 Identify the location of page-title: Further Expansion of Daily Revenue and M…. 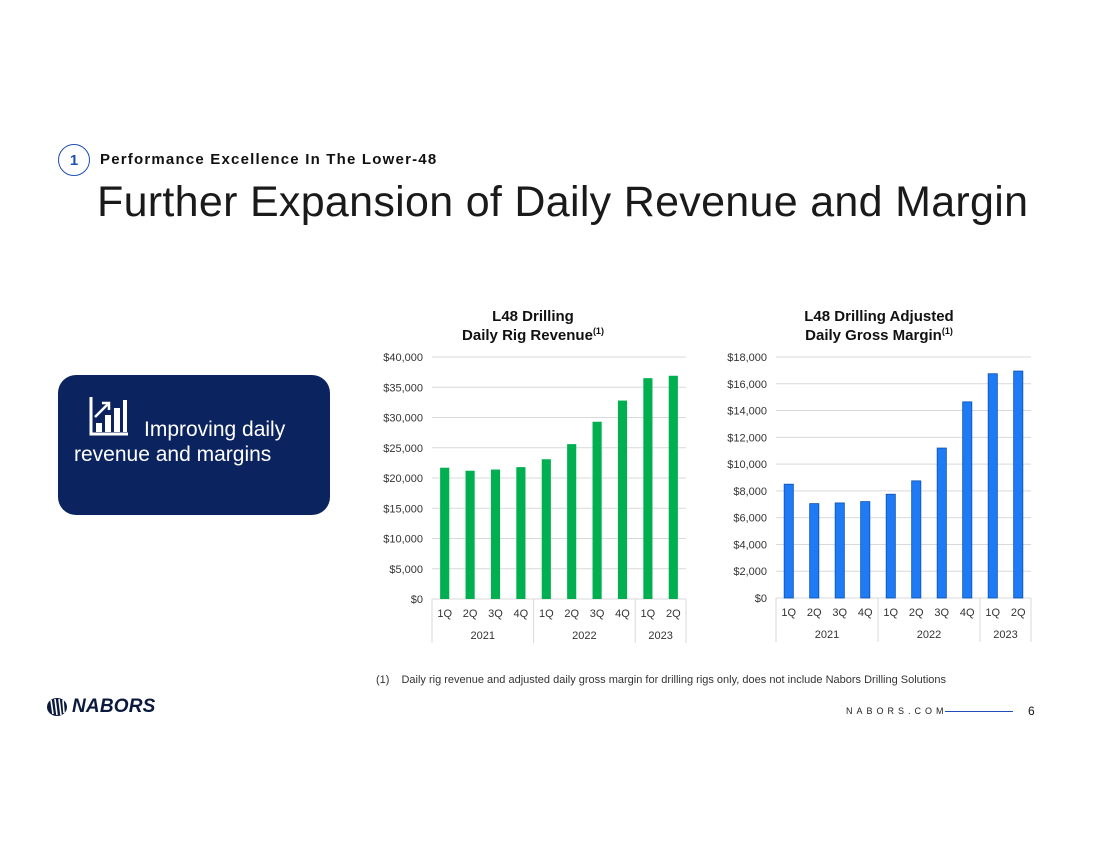
(563, 202).